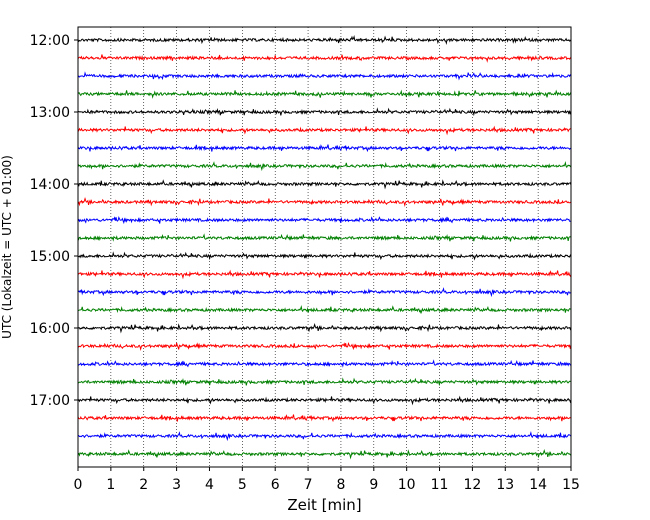  What do you see at coordinates (50, 329) in the screenshot?
I see `y-tick-label-1600: 16:00` at bounding box center [50, 329].